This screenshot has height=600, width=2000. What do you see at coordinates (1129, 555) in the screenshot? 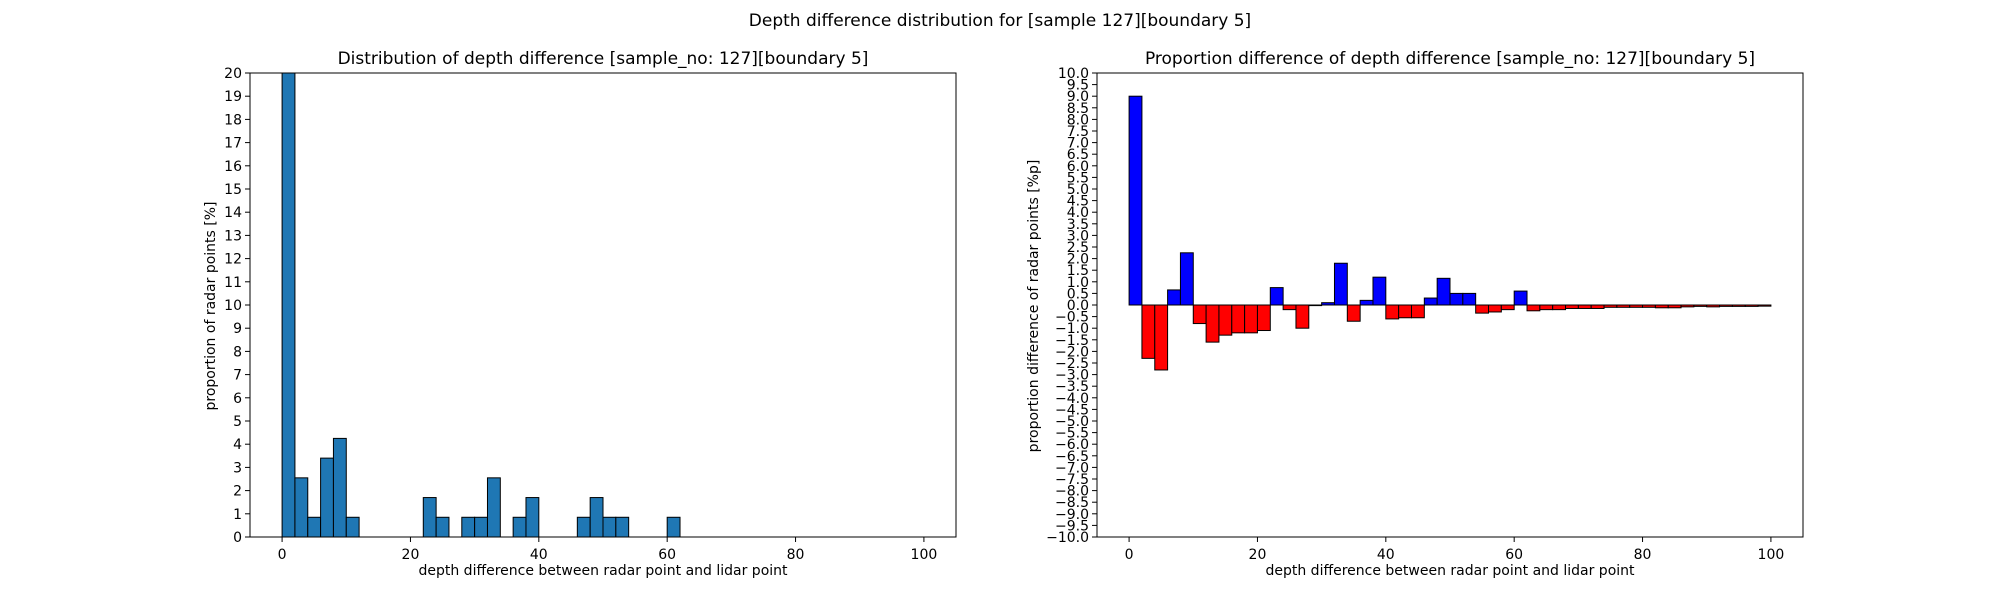
I see `chart-right-x-tick-label: 0` at bounding box center [1129, 555].